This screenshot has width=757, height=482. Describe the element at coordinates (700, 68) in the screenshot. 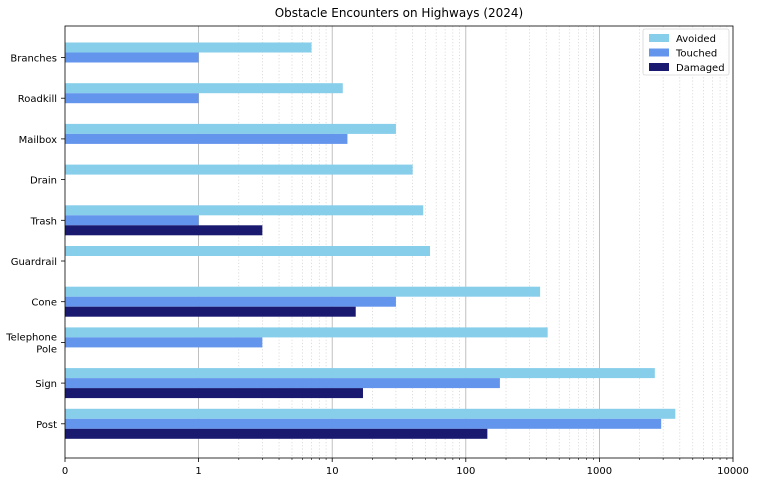

I see `legend-label: Damaged` at that location.